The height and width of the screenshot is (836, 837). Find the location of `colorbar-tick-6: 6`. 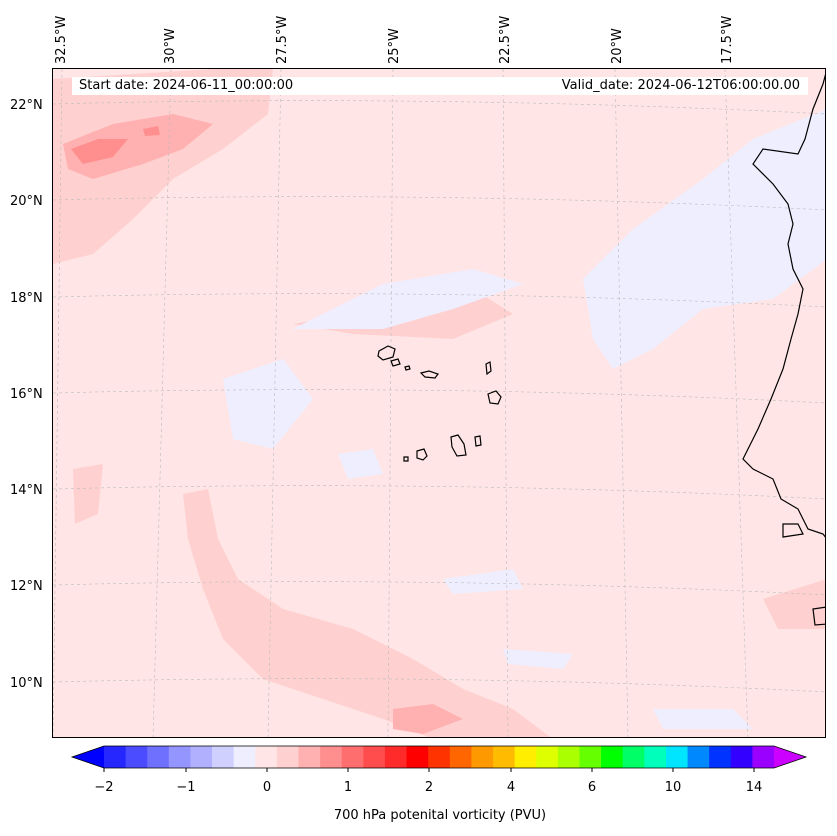

colorbar-tick-6: 6 is located at coordinates (592, 787).